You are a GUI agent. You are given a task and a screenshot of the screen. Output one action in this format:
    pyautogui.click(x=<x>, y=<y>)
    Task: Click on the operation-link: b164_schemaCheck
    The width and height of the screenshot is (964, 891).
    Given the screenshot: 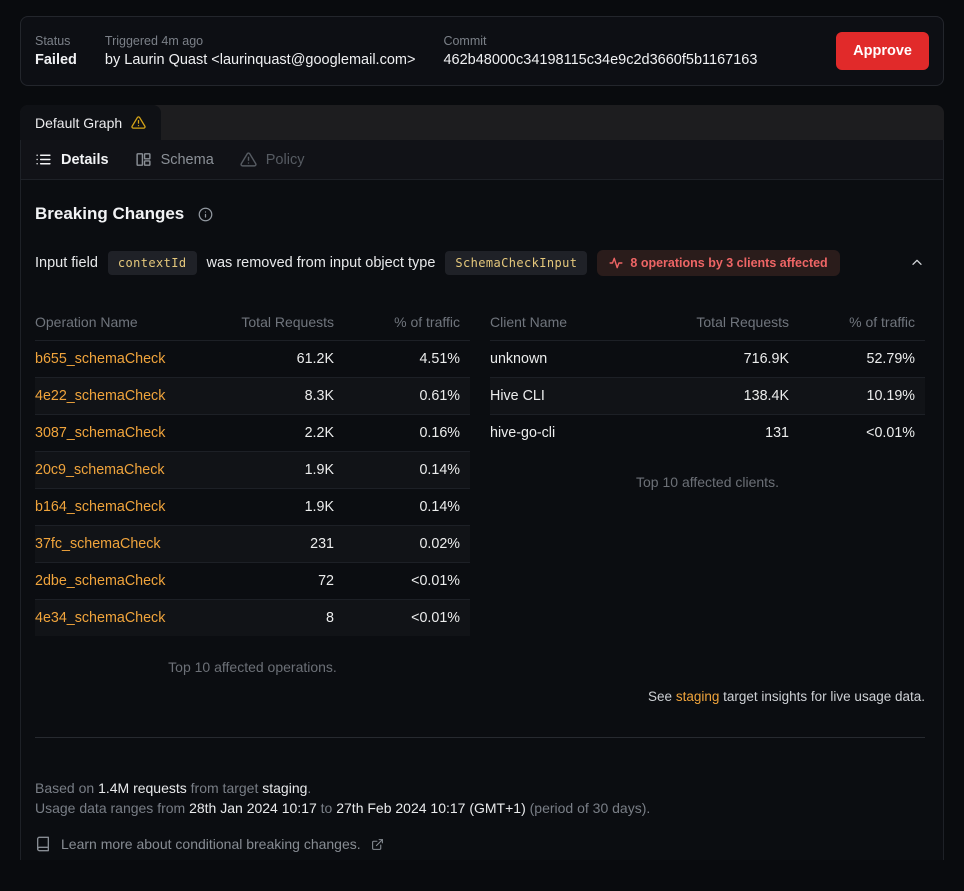 What is the action you would take?
    pyautogui.click(x=100, y=507)
    